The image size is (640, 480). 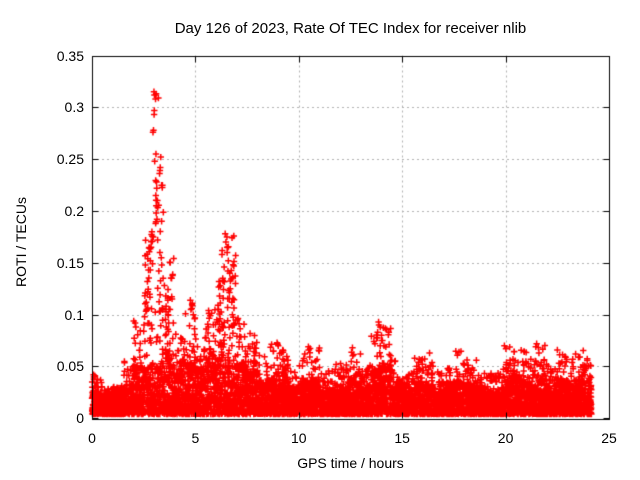 What do you see at coordinates (609, 438) in the screenshot?
I see `x-tick-label: 25` at bounding box center [609, 438].